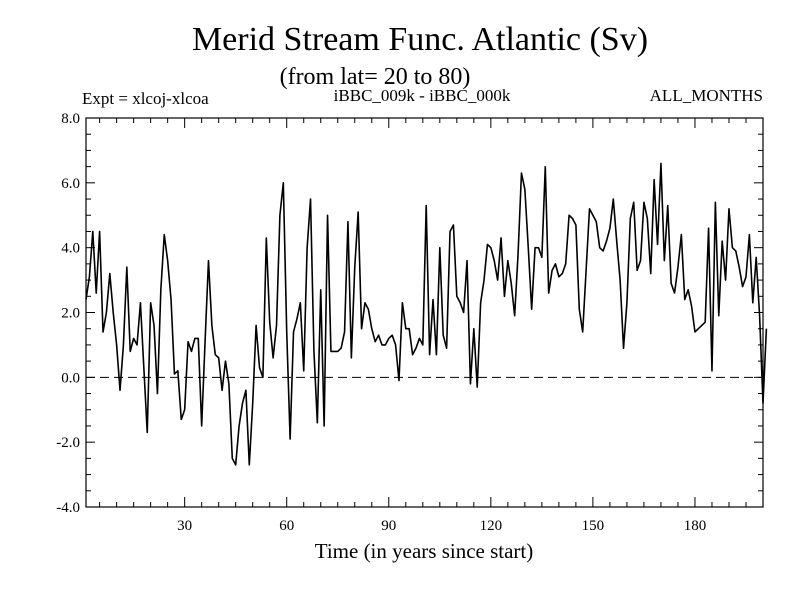  I want to click on x-tick-label: 120, so click(491, 526).